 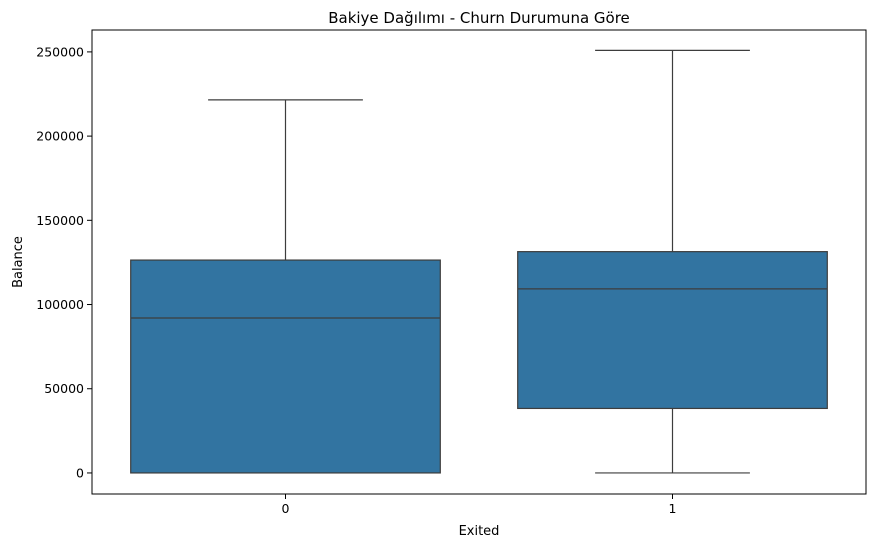 I want to click on y-tick-label: 50000, so click(x=64, y=388).